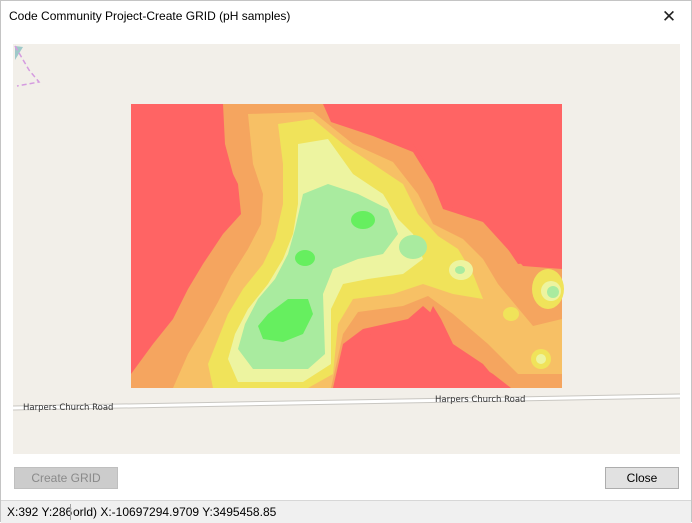 Image resolution: width=692 pixels, height=523 pixels. What do you see at coordinates (40, 512) in the screenshot?
I see `pixel-coordinates: X:392 Y:286` at bounding box center [40, 512].